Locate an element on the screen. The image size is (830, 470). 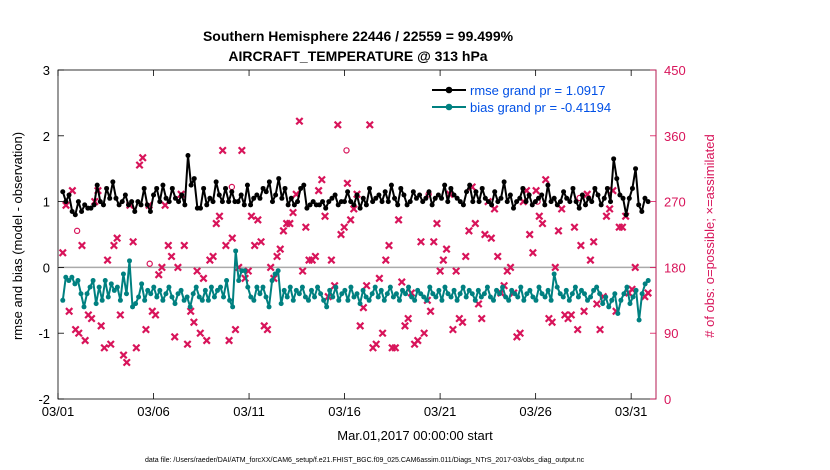
right-tick-label: 90 is located at coordinates (671, 333).